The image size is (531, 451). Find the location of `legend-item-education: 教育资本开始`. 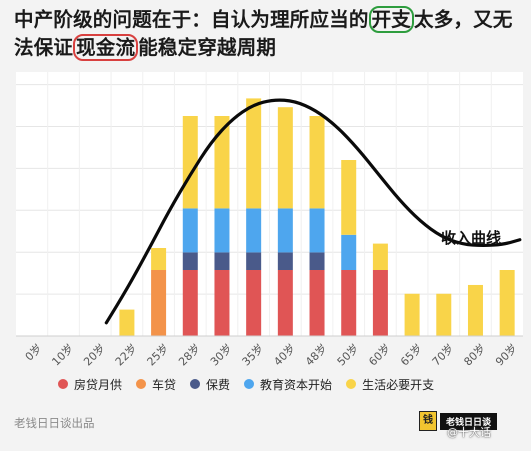

legend-item-education: 教育资本开始 is located at coordinates (288, 384).